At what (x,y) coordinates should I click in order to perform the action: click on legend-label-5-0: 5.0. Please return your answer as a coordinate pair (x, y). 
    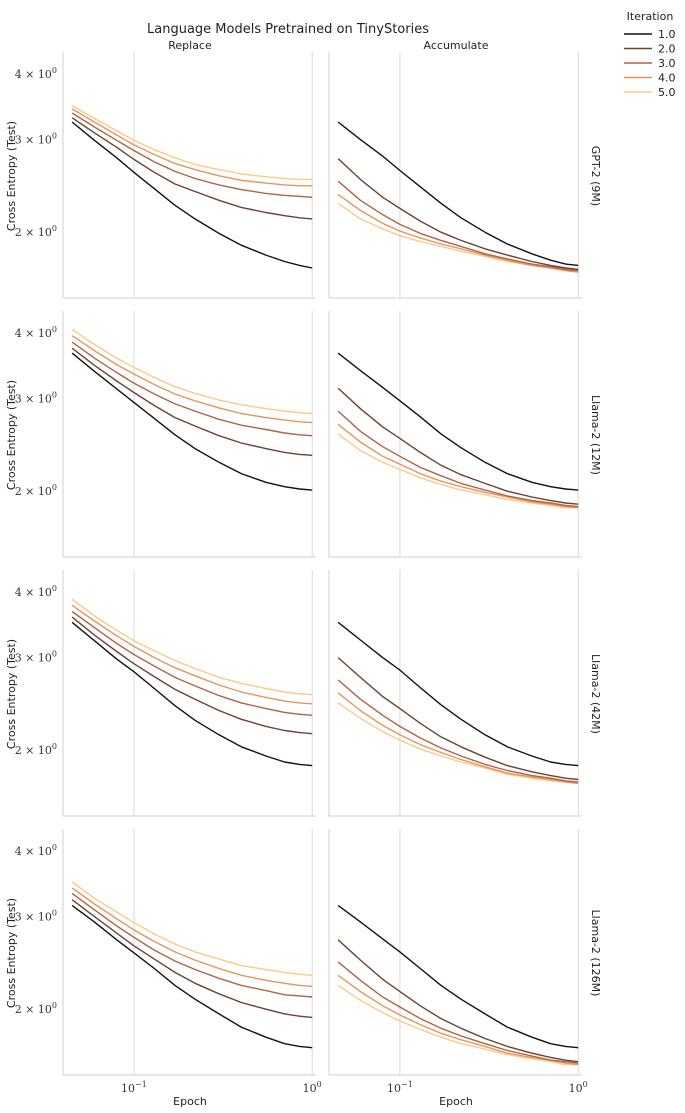
    Looking at the image, I should click on (667, 92).